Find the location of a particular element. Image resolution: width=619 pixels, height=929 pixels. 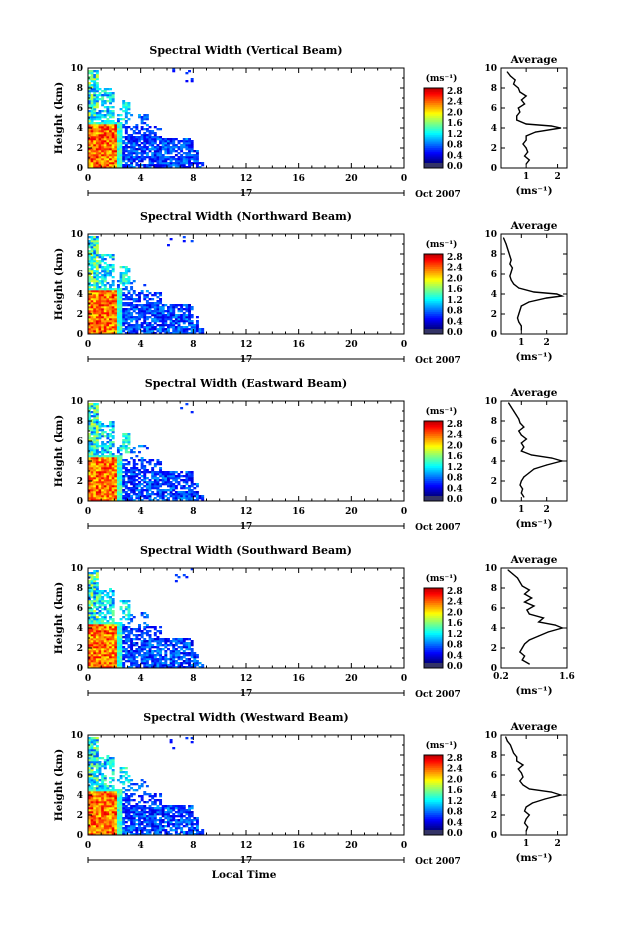

average-y-tick-label: 4 is located at coordinates (494, 129).